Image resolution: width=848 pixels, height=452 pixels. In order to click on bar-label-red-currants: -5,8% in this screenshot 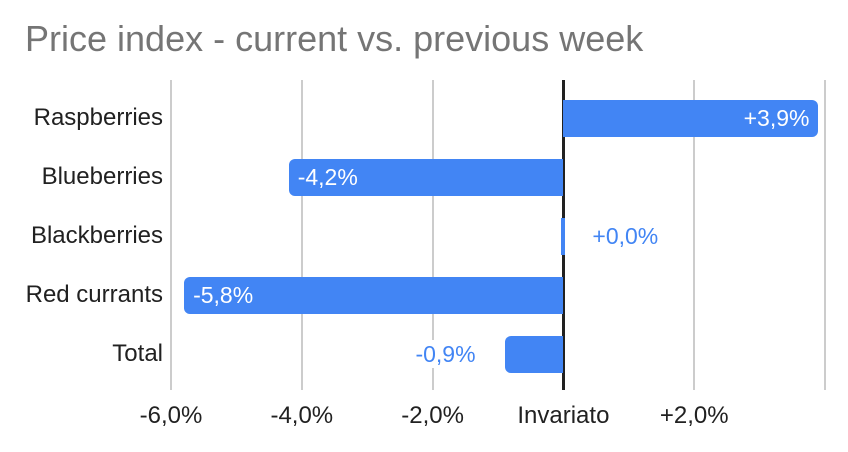, I will do `click(223, 294)`.